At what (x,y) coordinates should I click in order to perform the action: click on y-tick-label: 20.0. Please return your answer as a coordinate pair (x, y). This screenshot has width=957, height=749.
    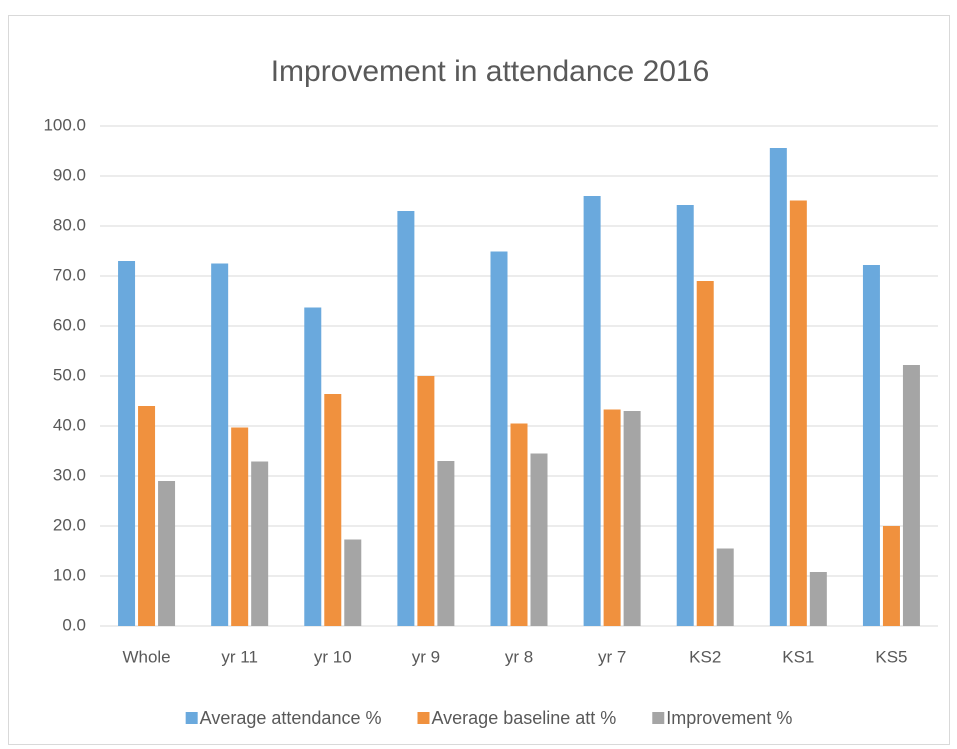
    Looking at the image, I should click on (69, 524).